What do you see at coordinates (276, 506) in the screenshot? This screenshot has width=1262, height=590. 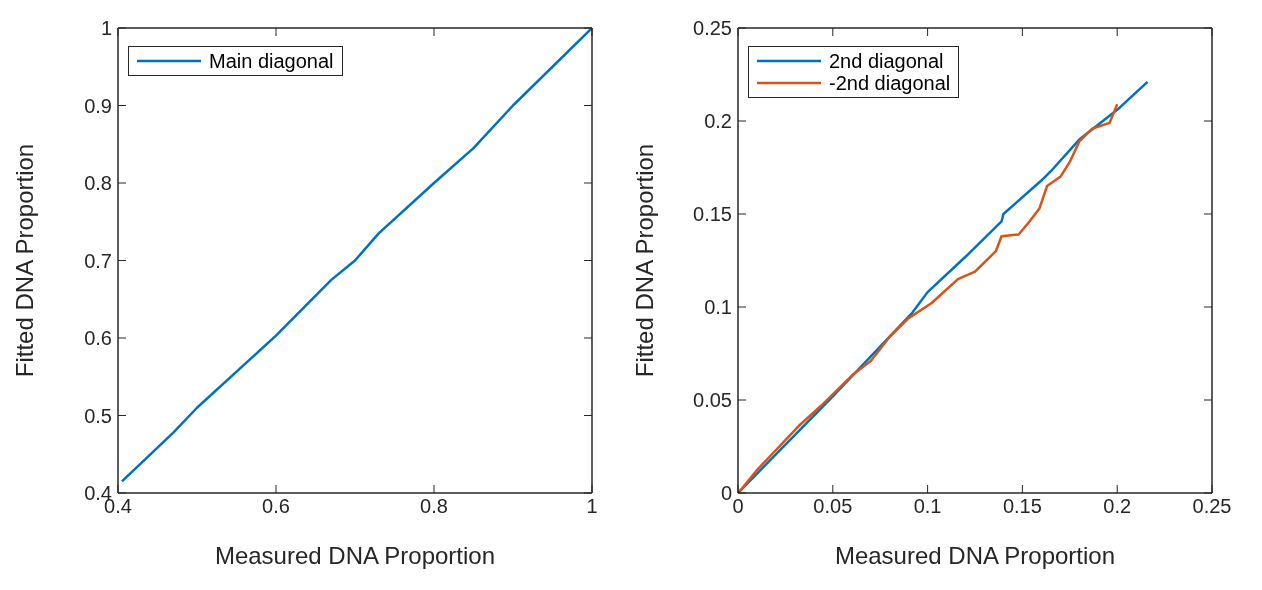 I see `x-tick-label: 0.6` at bounding box center [276, 506].